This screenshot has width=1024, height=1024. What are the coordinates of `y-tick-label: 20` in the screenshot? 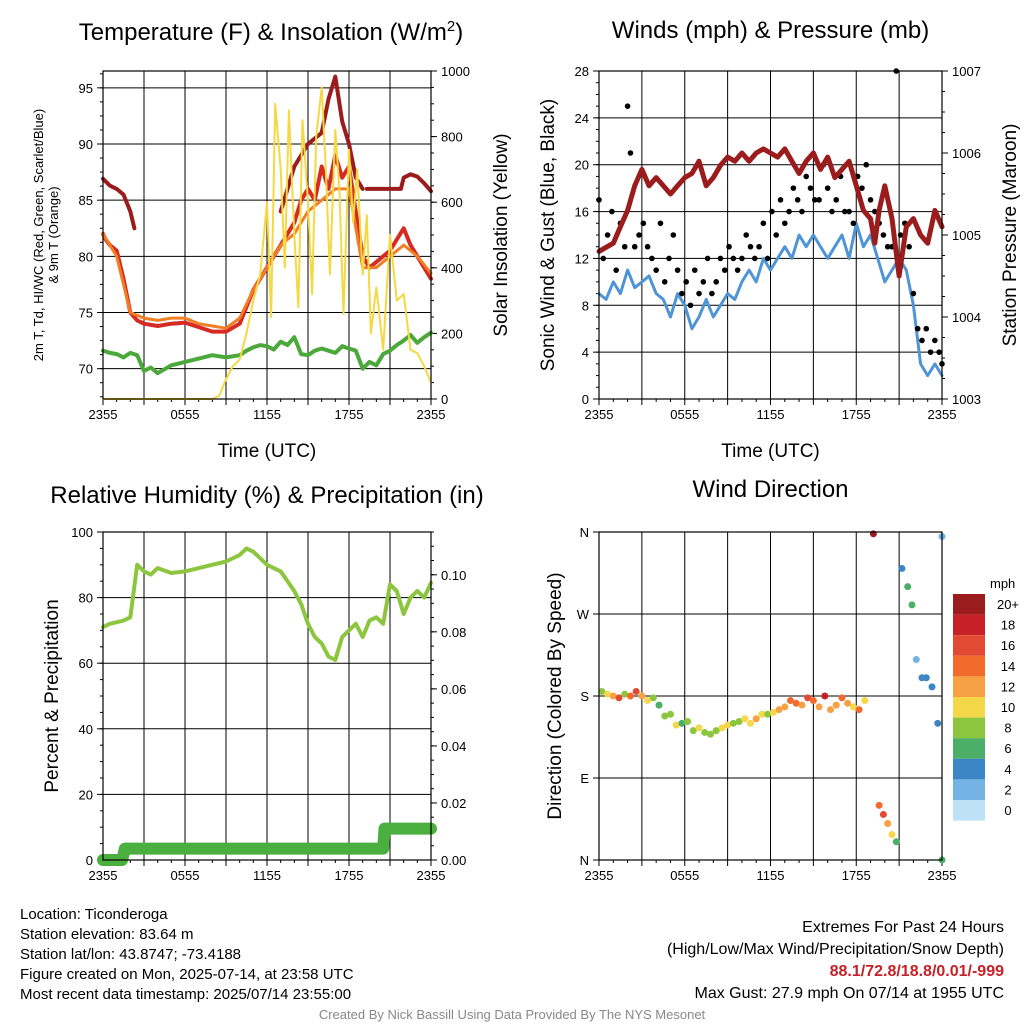 It's located at (582, 165).